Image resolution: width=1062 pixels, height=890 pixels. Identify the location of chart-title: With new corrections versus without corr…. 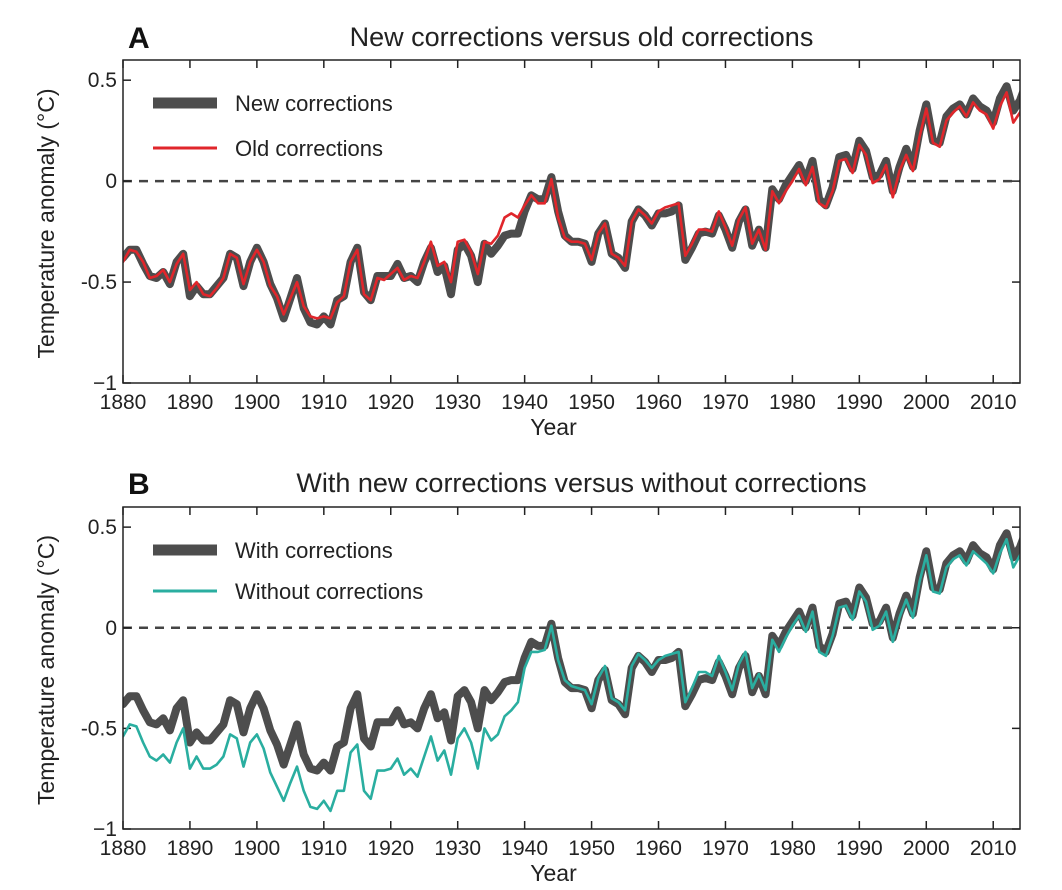
(581, 483).